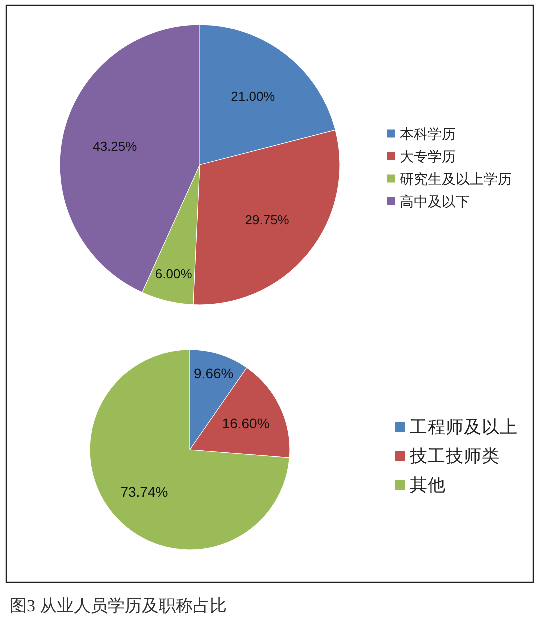  Describe the element at coordinates (267, 220) in the screenshot. I see `data-label: 29.75%` at that location.